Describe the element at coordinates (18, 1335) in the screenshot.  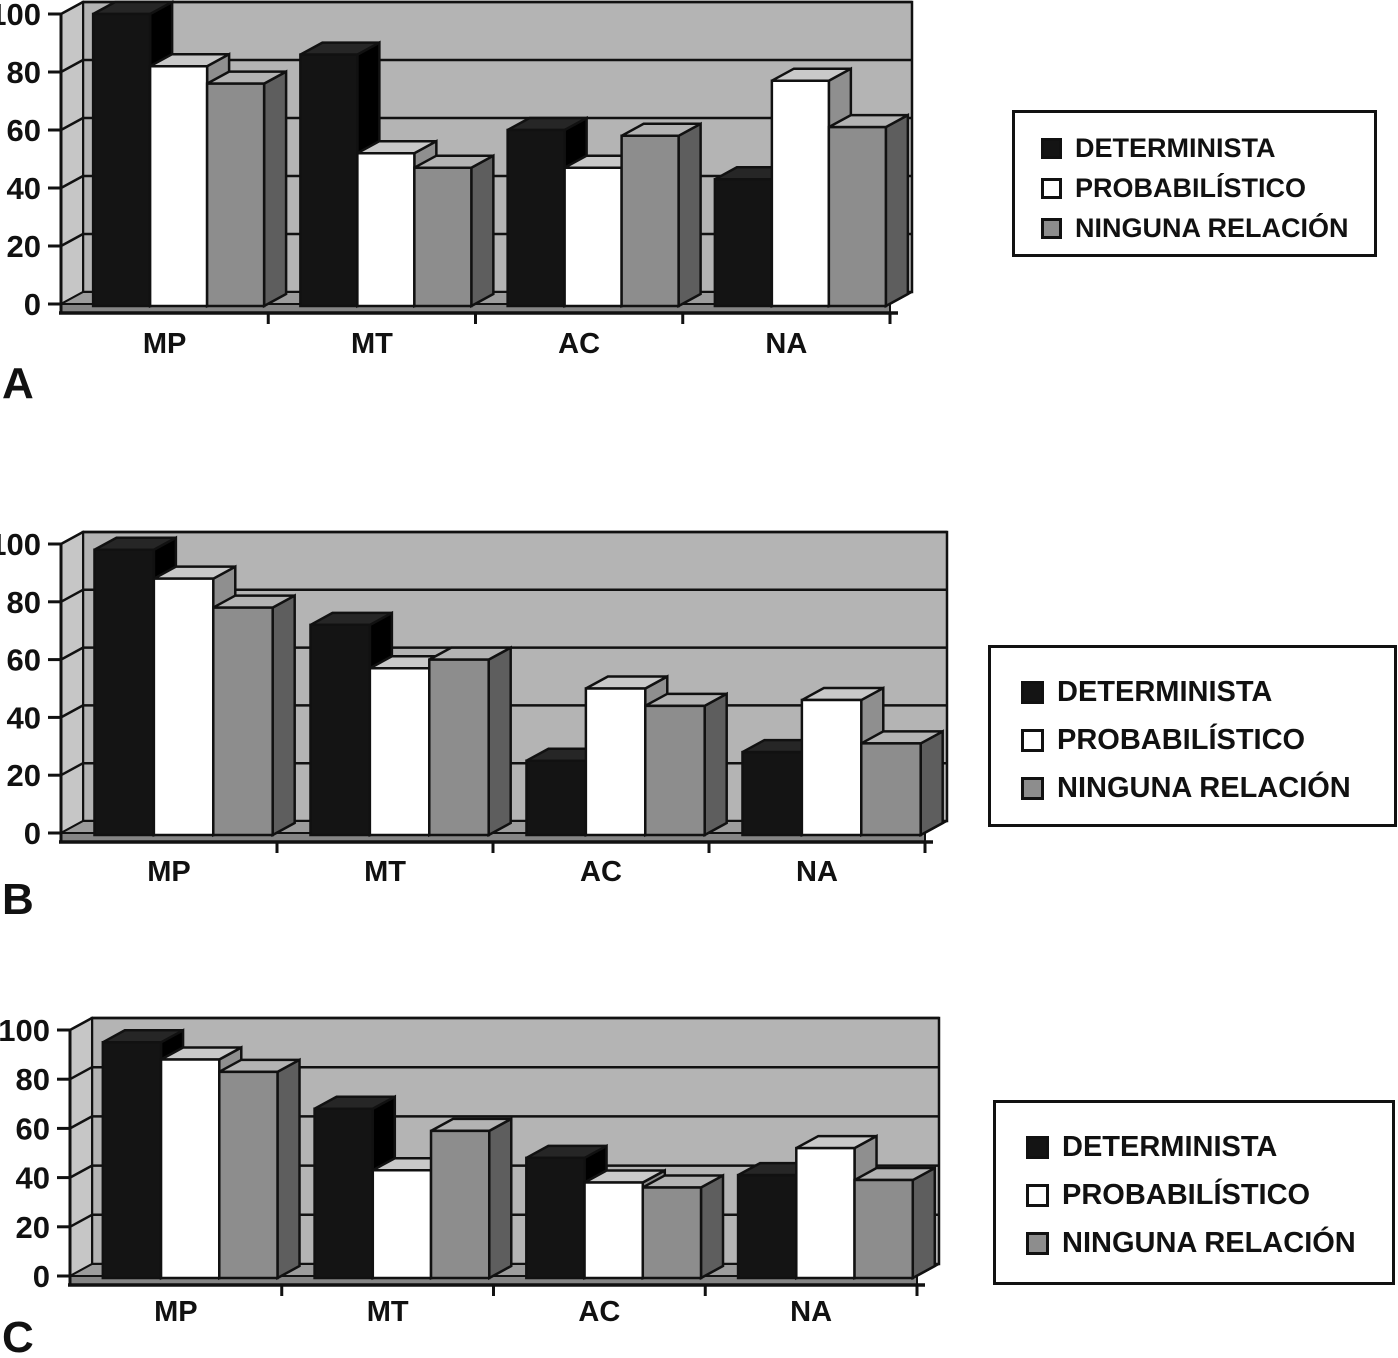
I see `panel-letter-c: C` at that location.